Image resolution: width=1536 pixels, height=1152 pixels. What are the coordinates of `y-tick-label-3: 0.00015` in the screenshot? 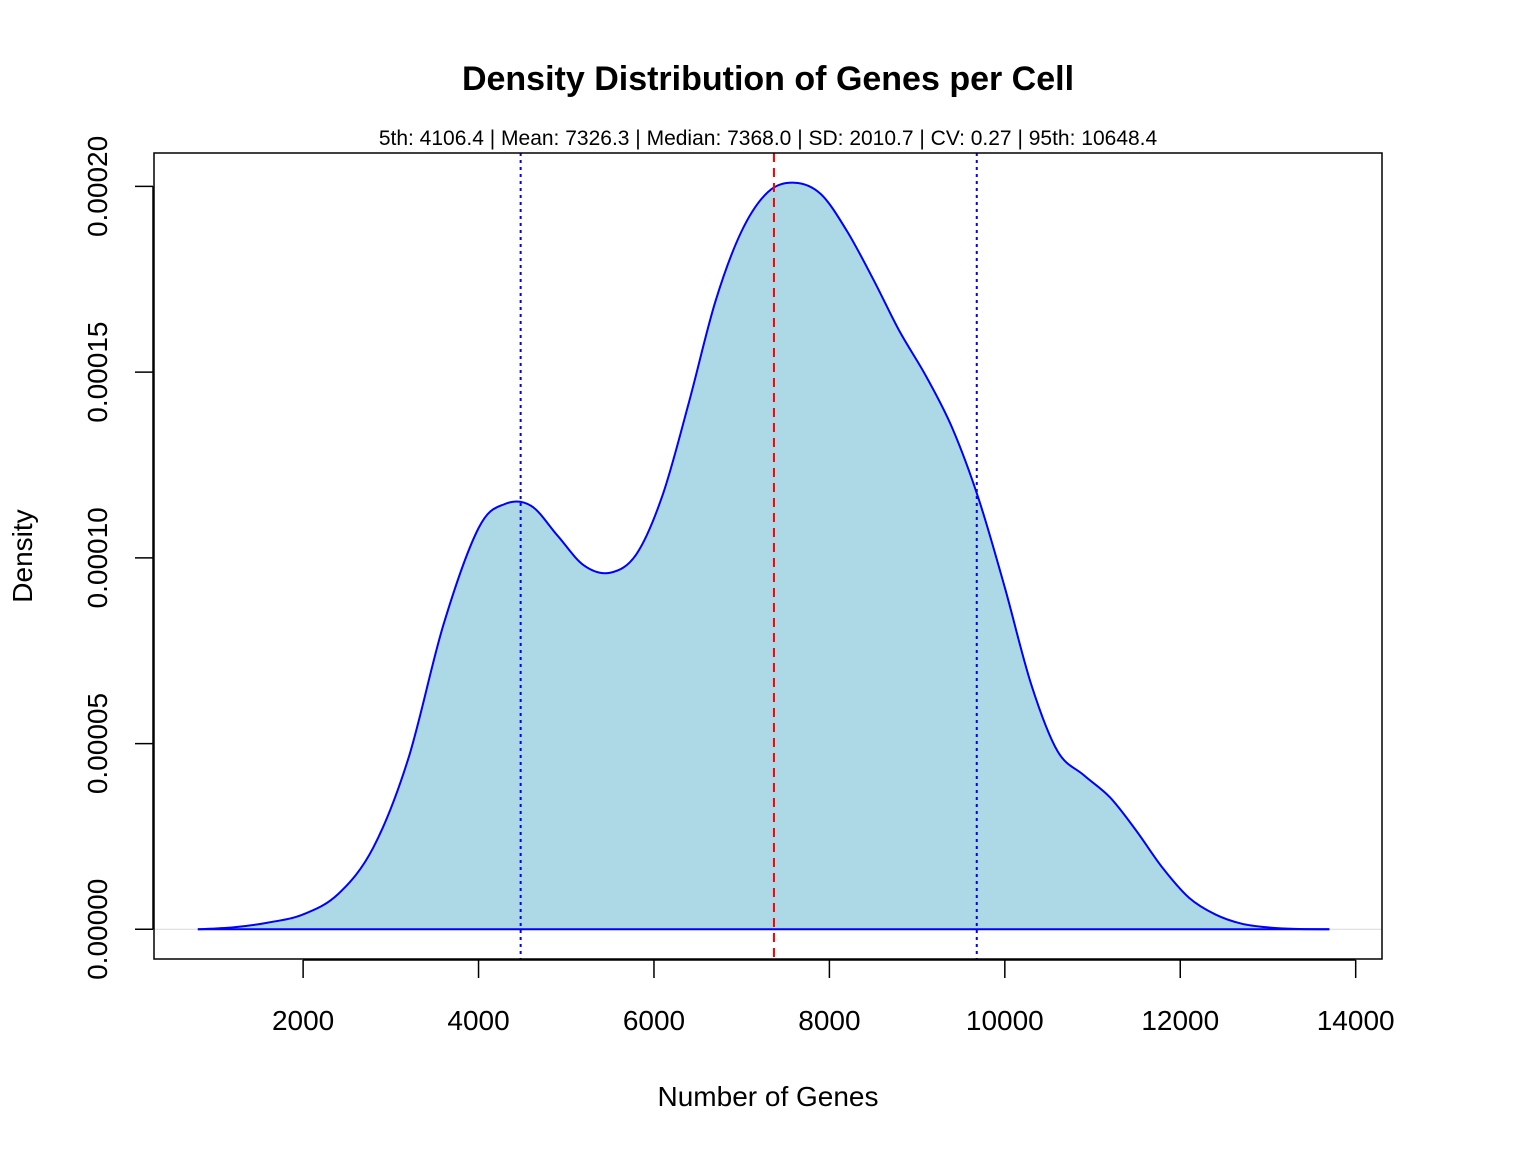 It's located at (97, 372).